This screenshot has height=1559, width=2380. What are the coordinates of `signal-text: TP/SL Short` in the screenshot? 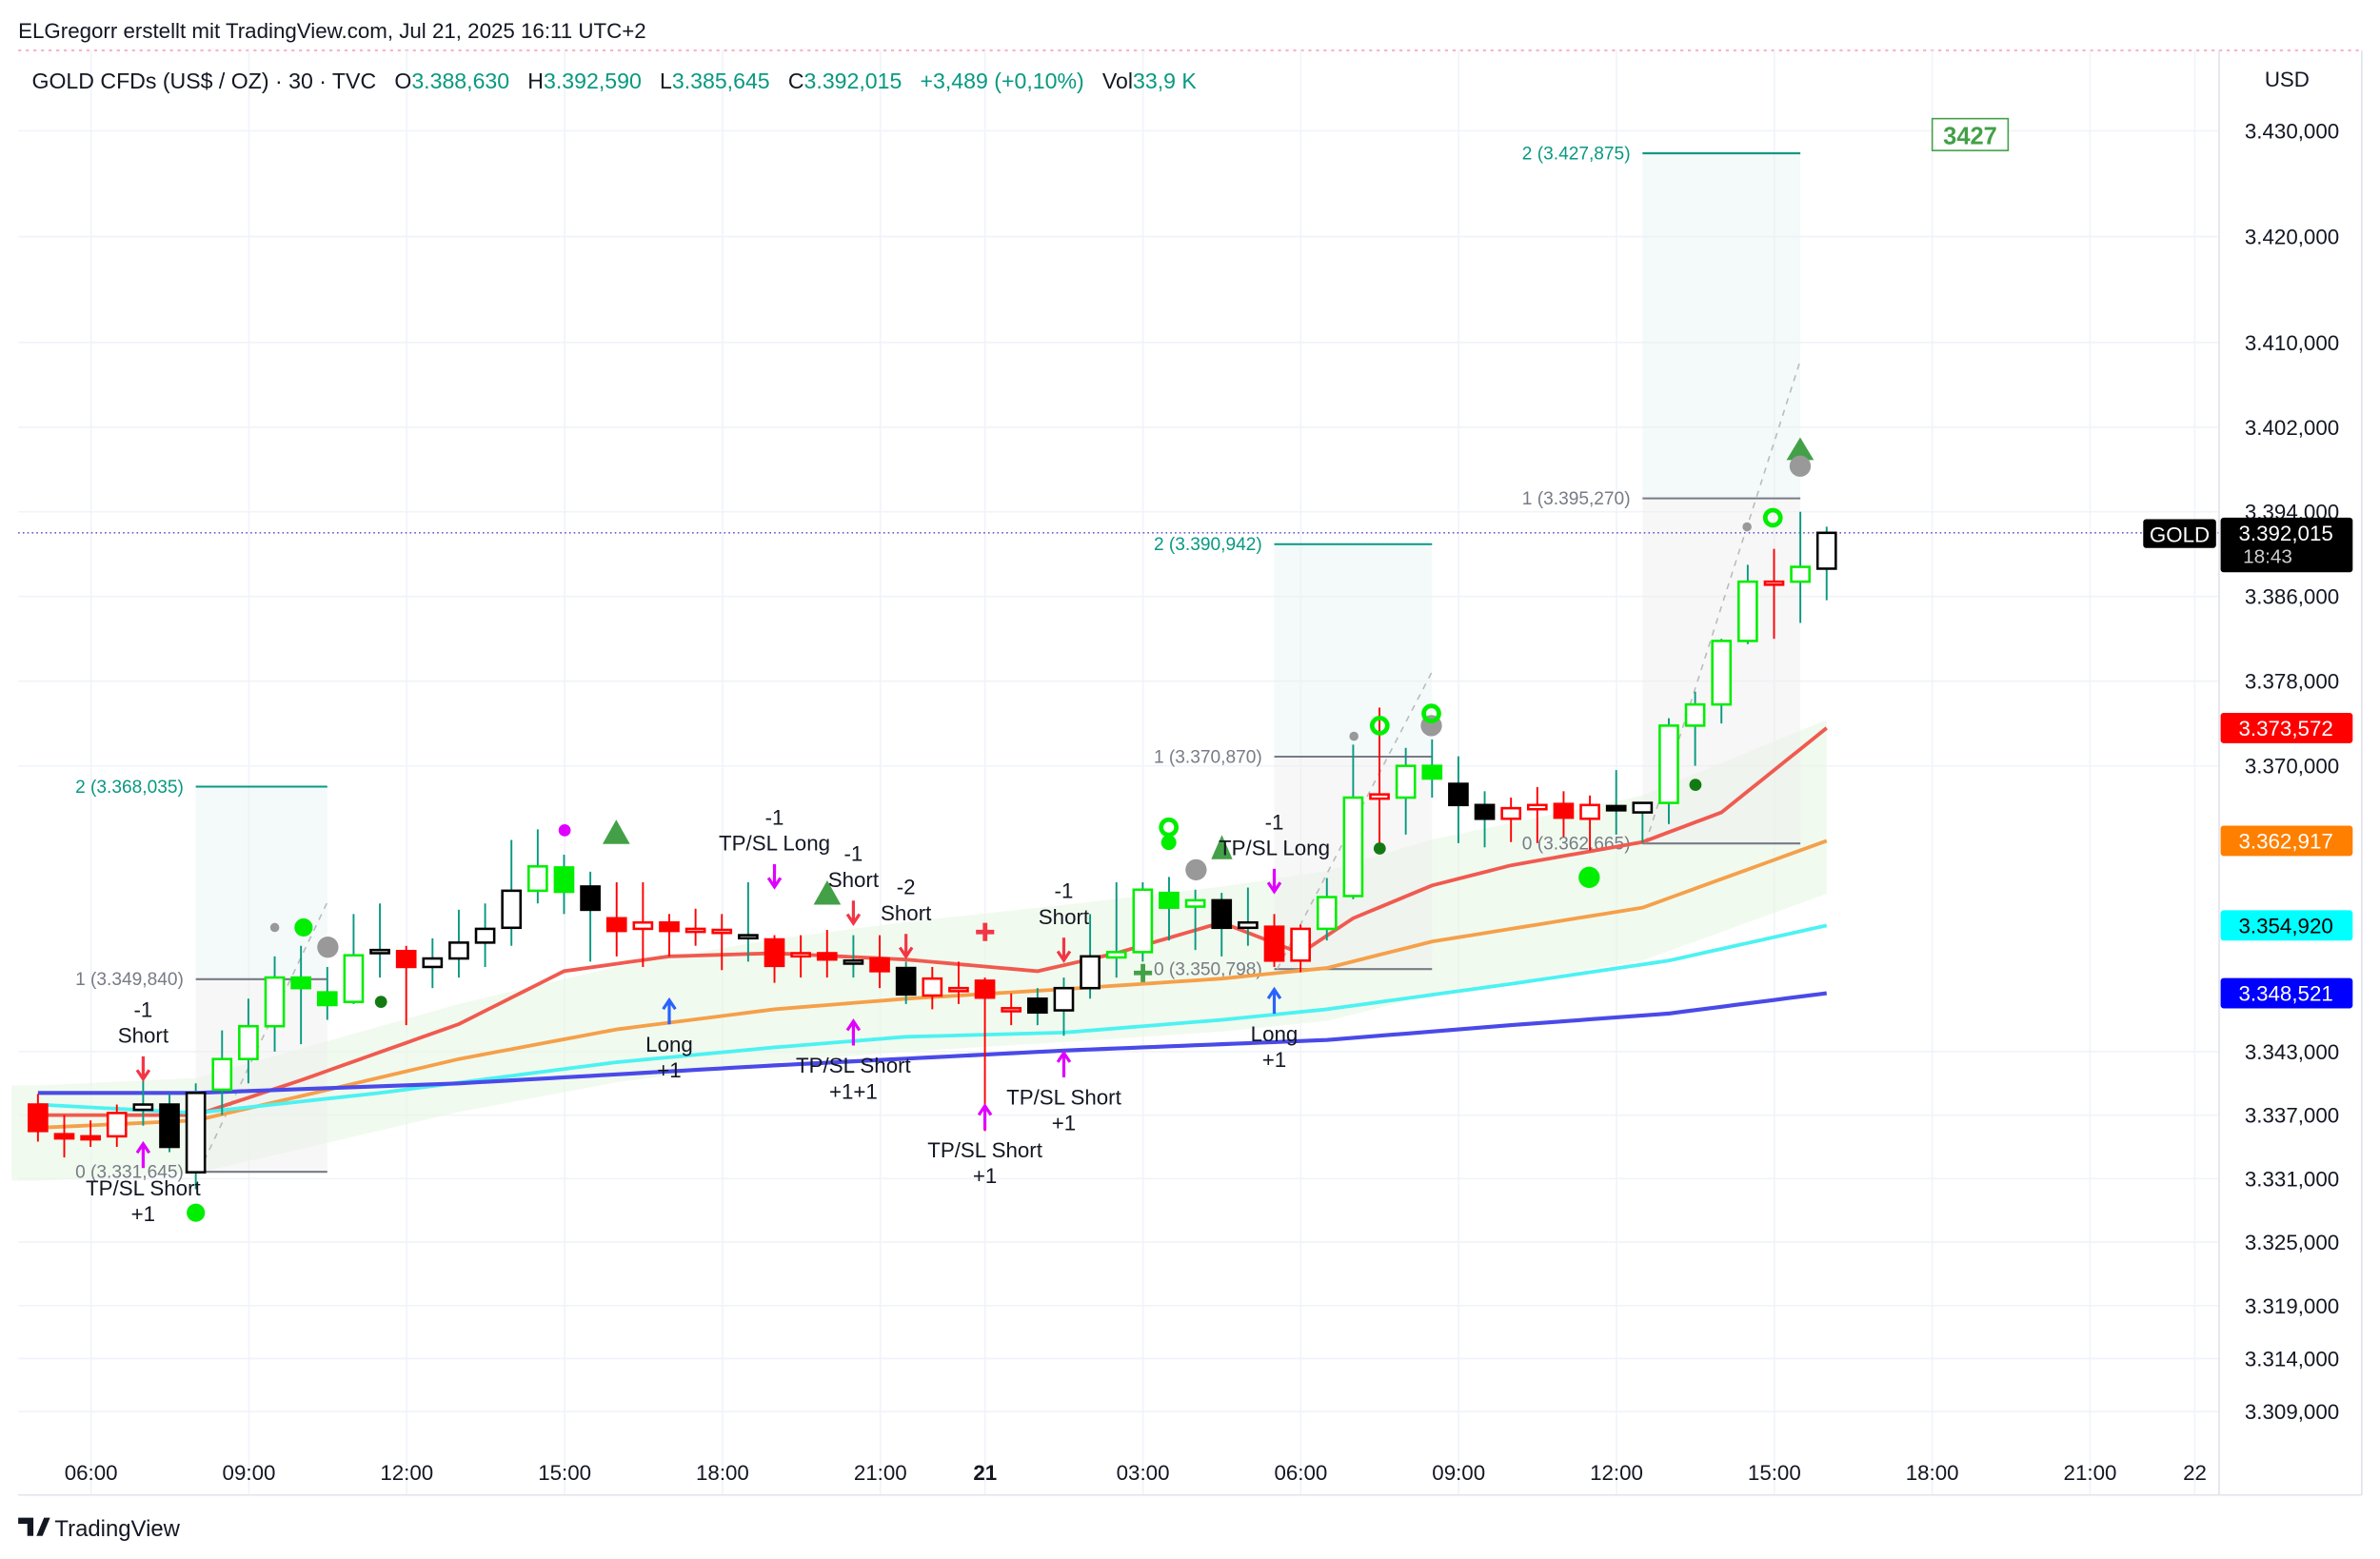 It's located at (1064, 1098).